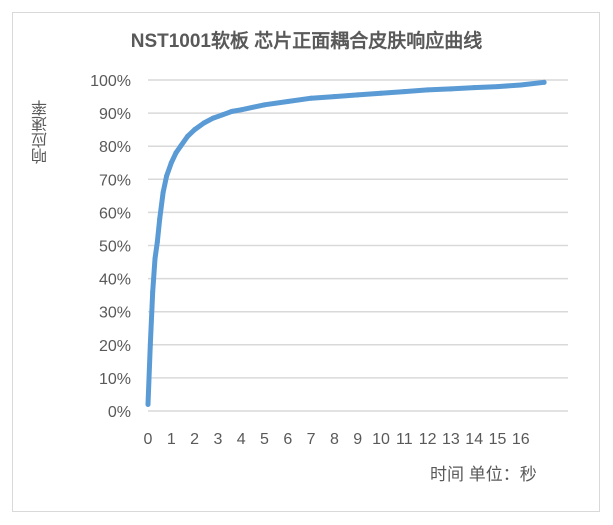 This screenshot has width=613, height=525. Describe the element at coordinates (483, 474) in the screenshot. I see `x-axis-label: 时间 单位：秒` at that location.